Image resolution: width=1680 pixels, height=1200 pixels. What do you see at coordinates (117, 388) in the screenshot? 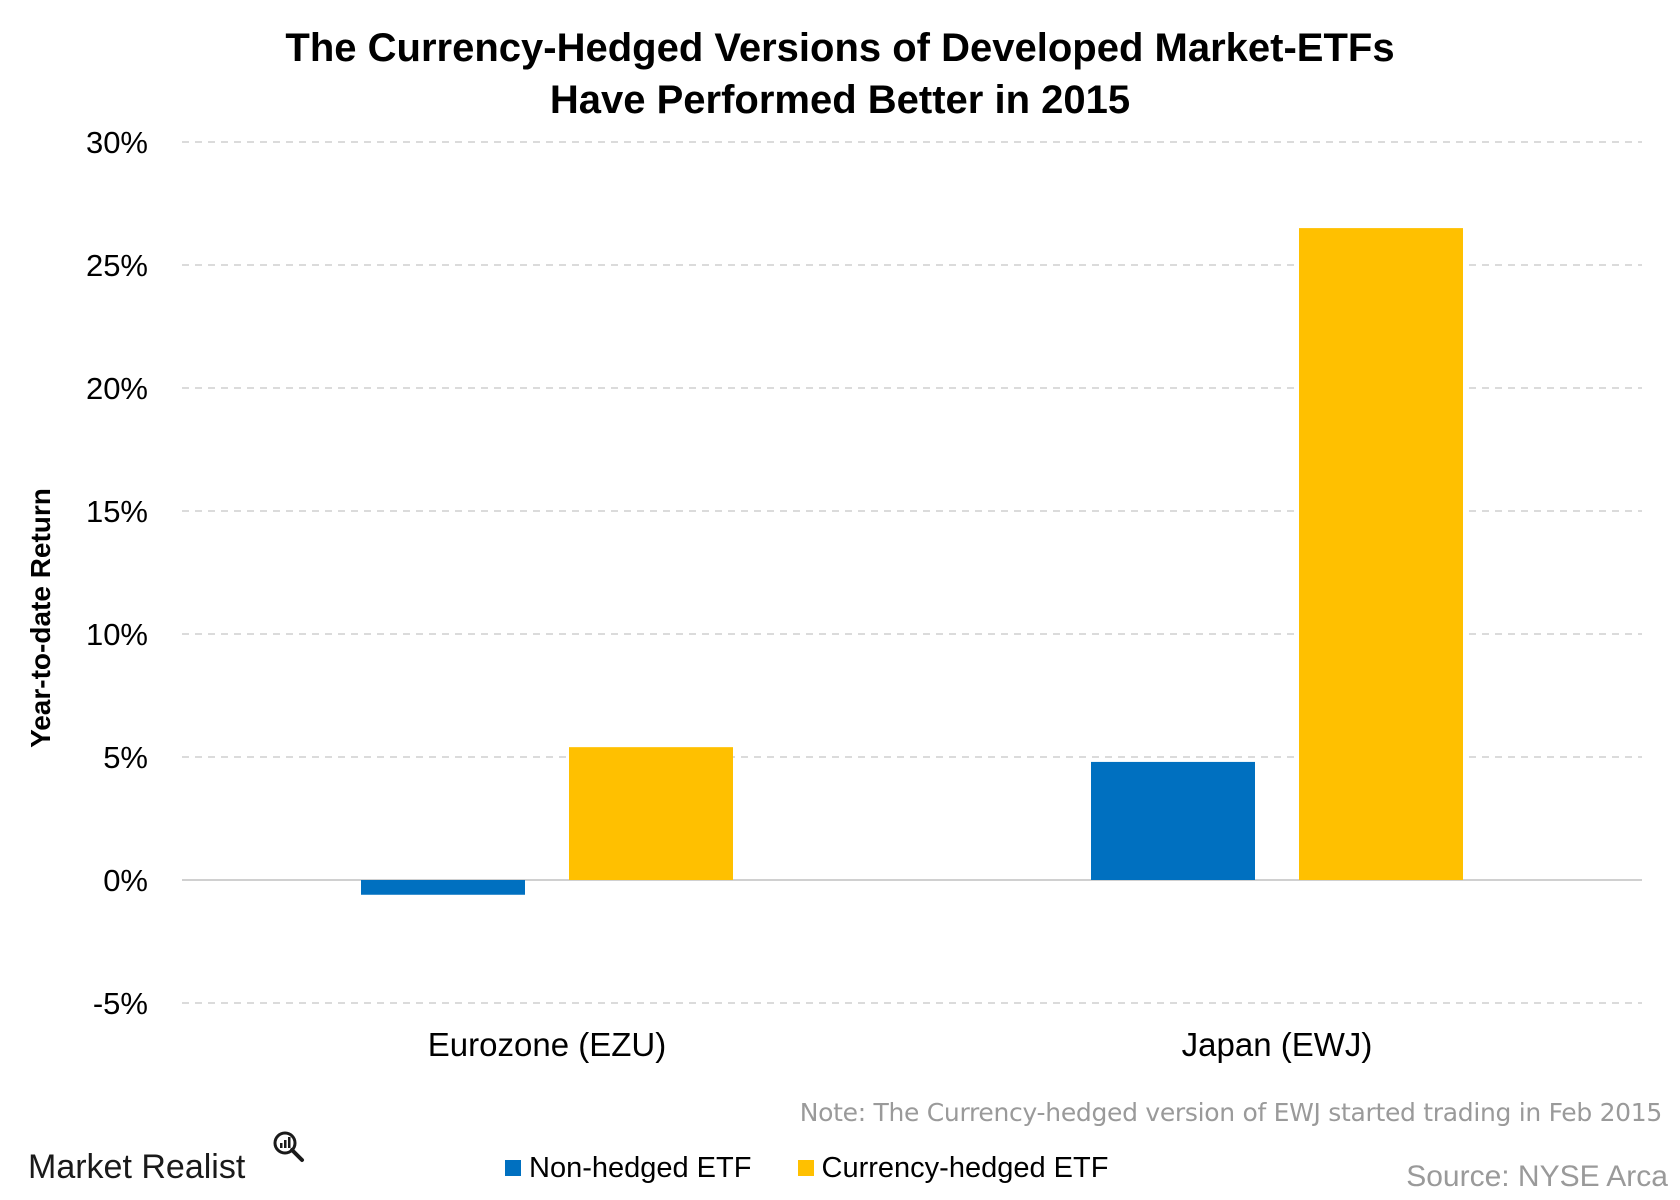
I see `y-tick-label: 20%` at bounding box center [117, 388].